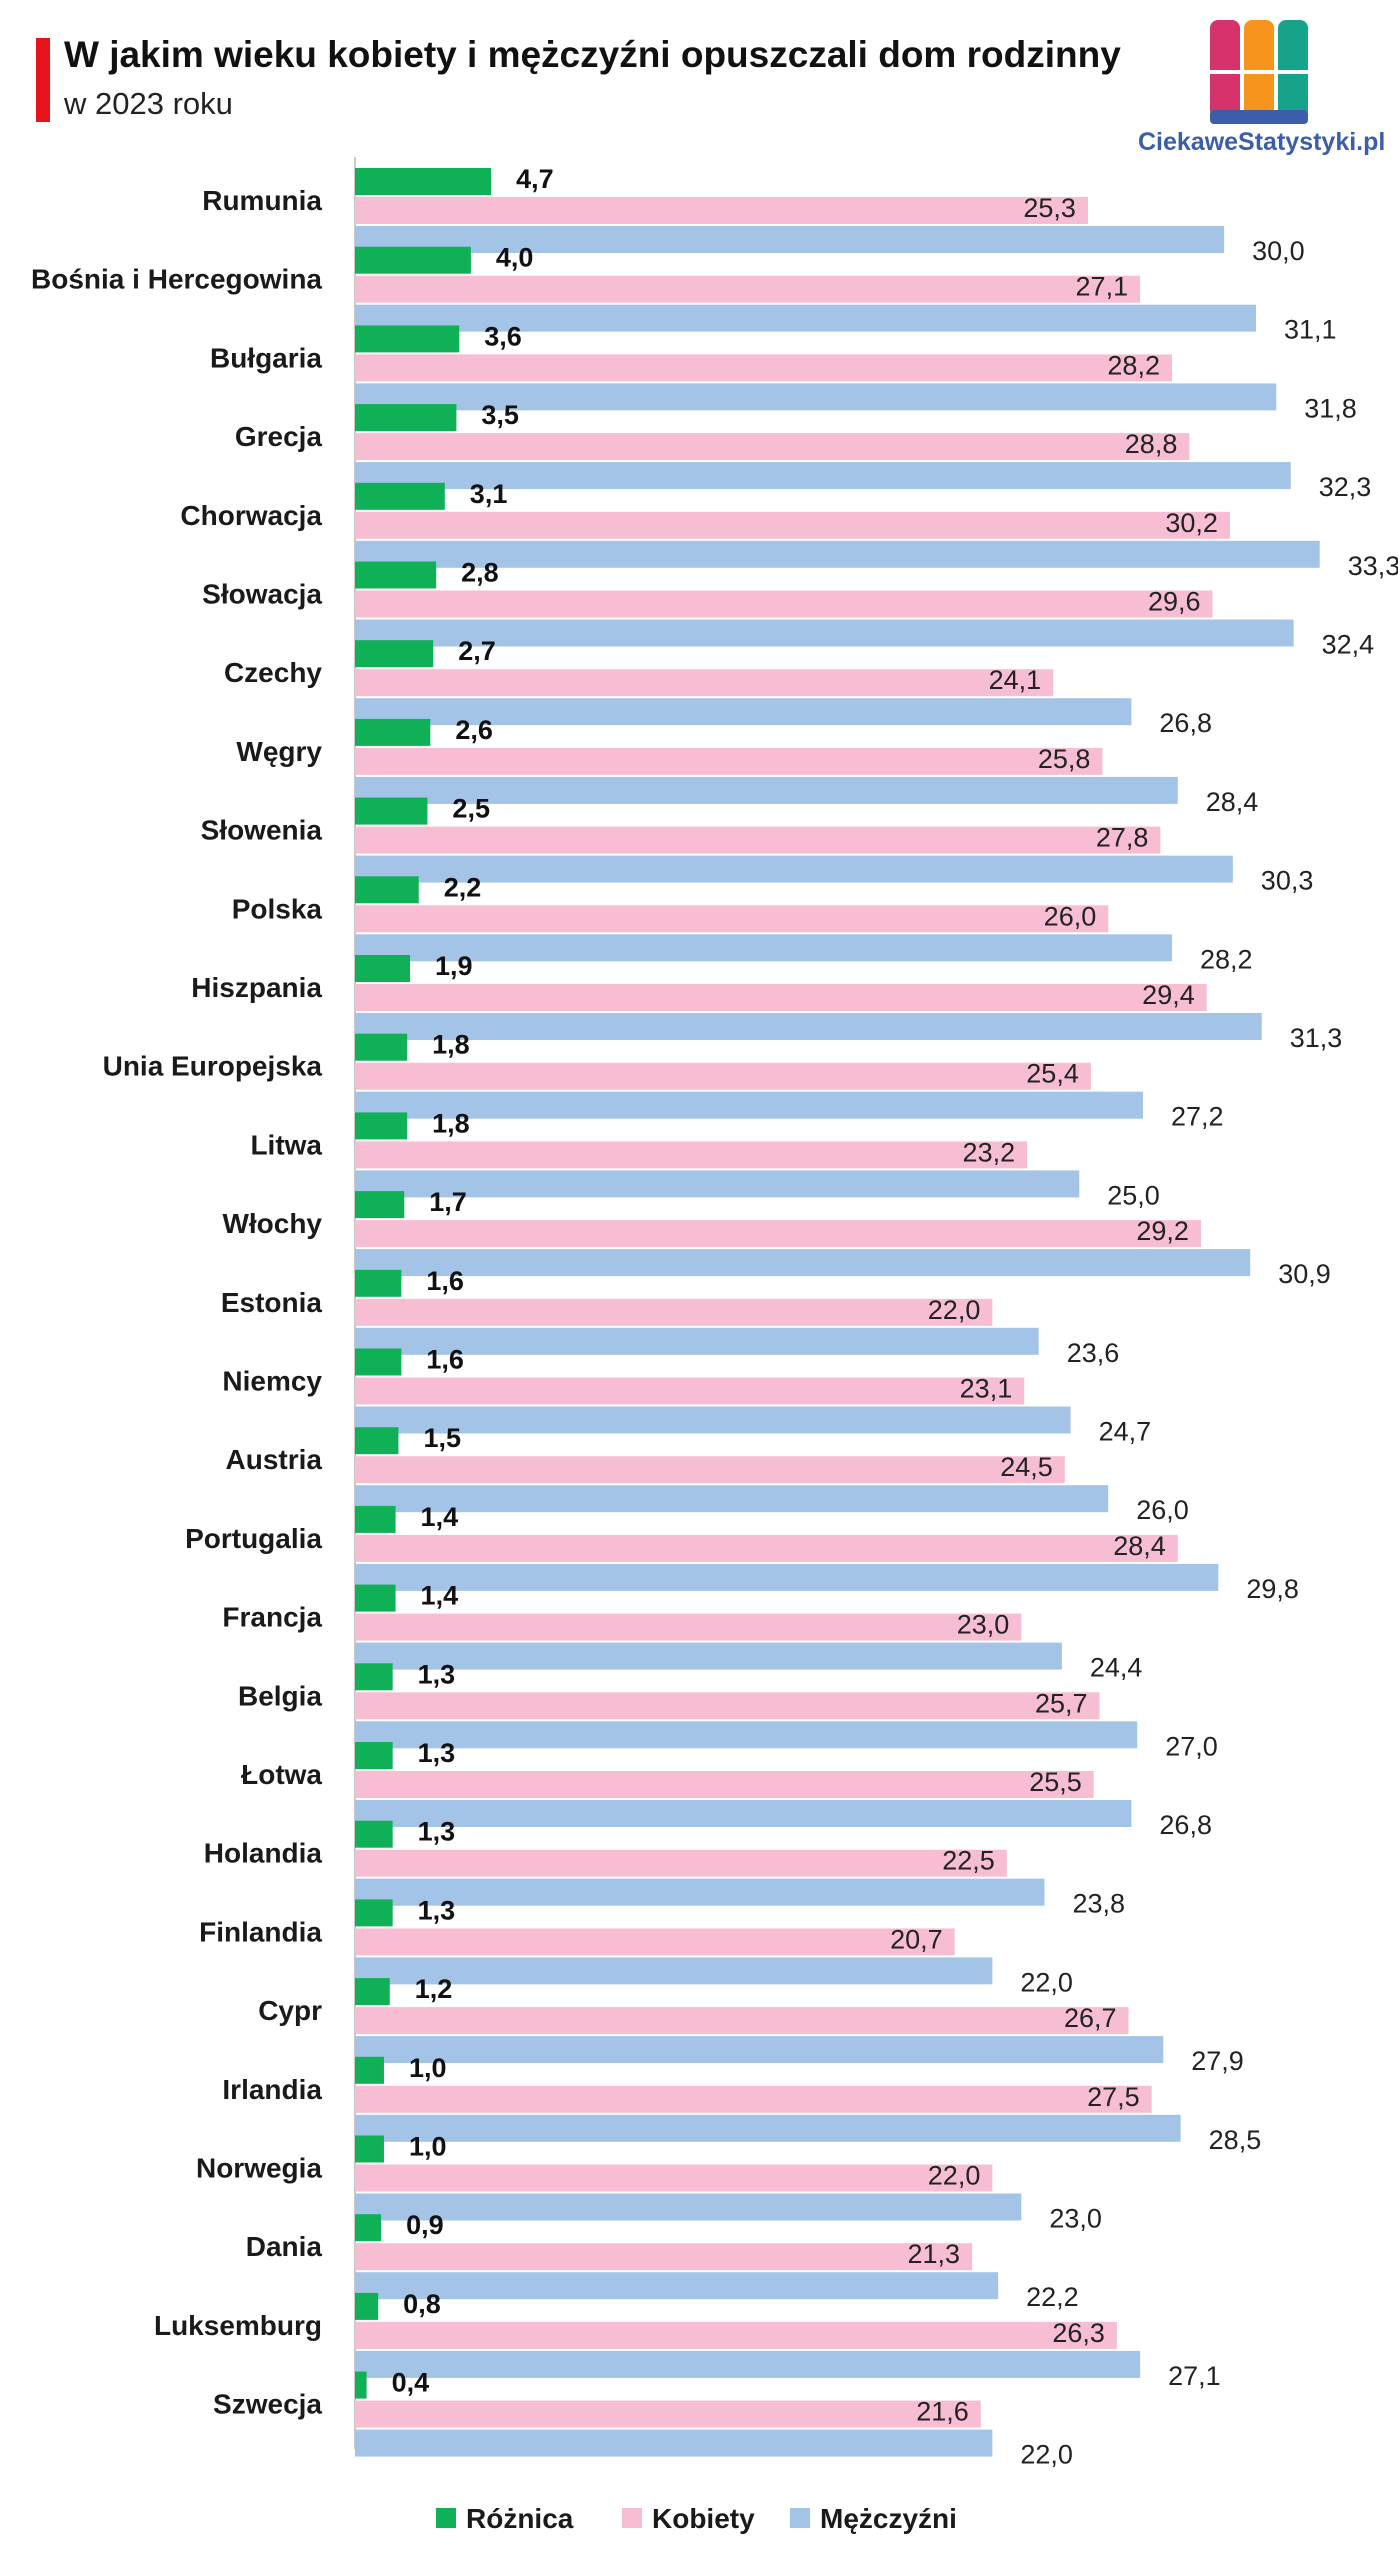  I want to click on data-label-difference: 2,6, so click(474, 730).